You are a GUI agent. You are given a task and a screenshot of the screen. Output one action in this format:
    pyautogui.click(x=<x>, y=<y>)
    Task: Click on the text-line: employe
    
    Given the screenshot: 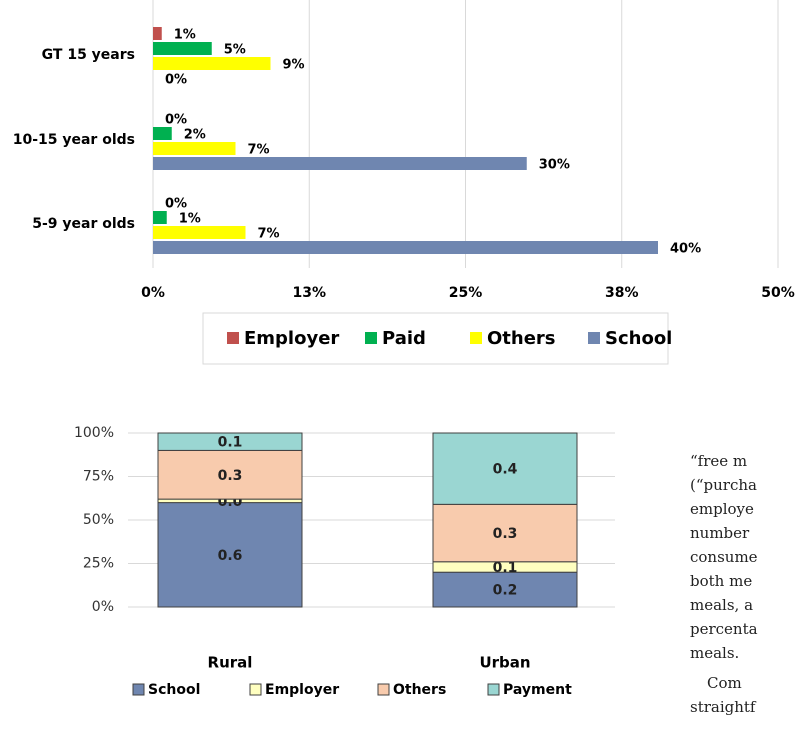 What is the action you would take?
    pyautogui.click(x=722, y=509)
    